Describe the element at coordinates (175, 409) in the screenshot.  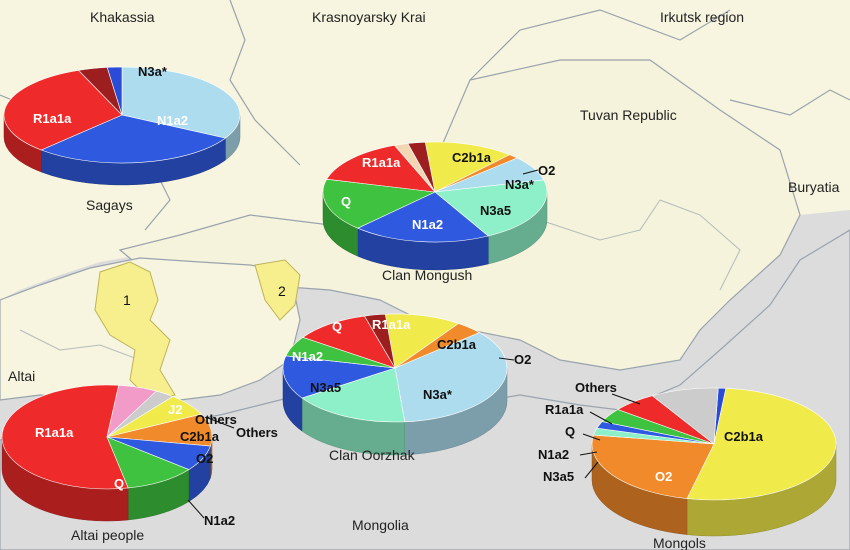
I see `pie-slice-label: J2` at that location.